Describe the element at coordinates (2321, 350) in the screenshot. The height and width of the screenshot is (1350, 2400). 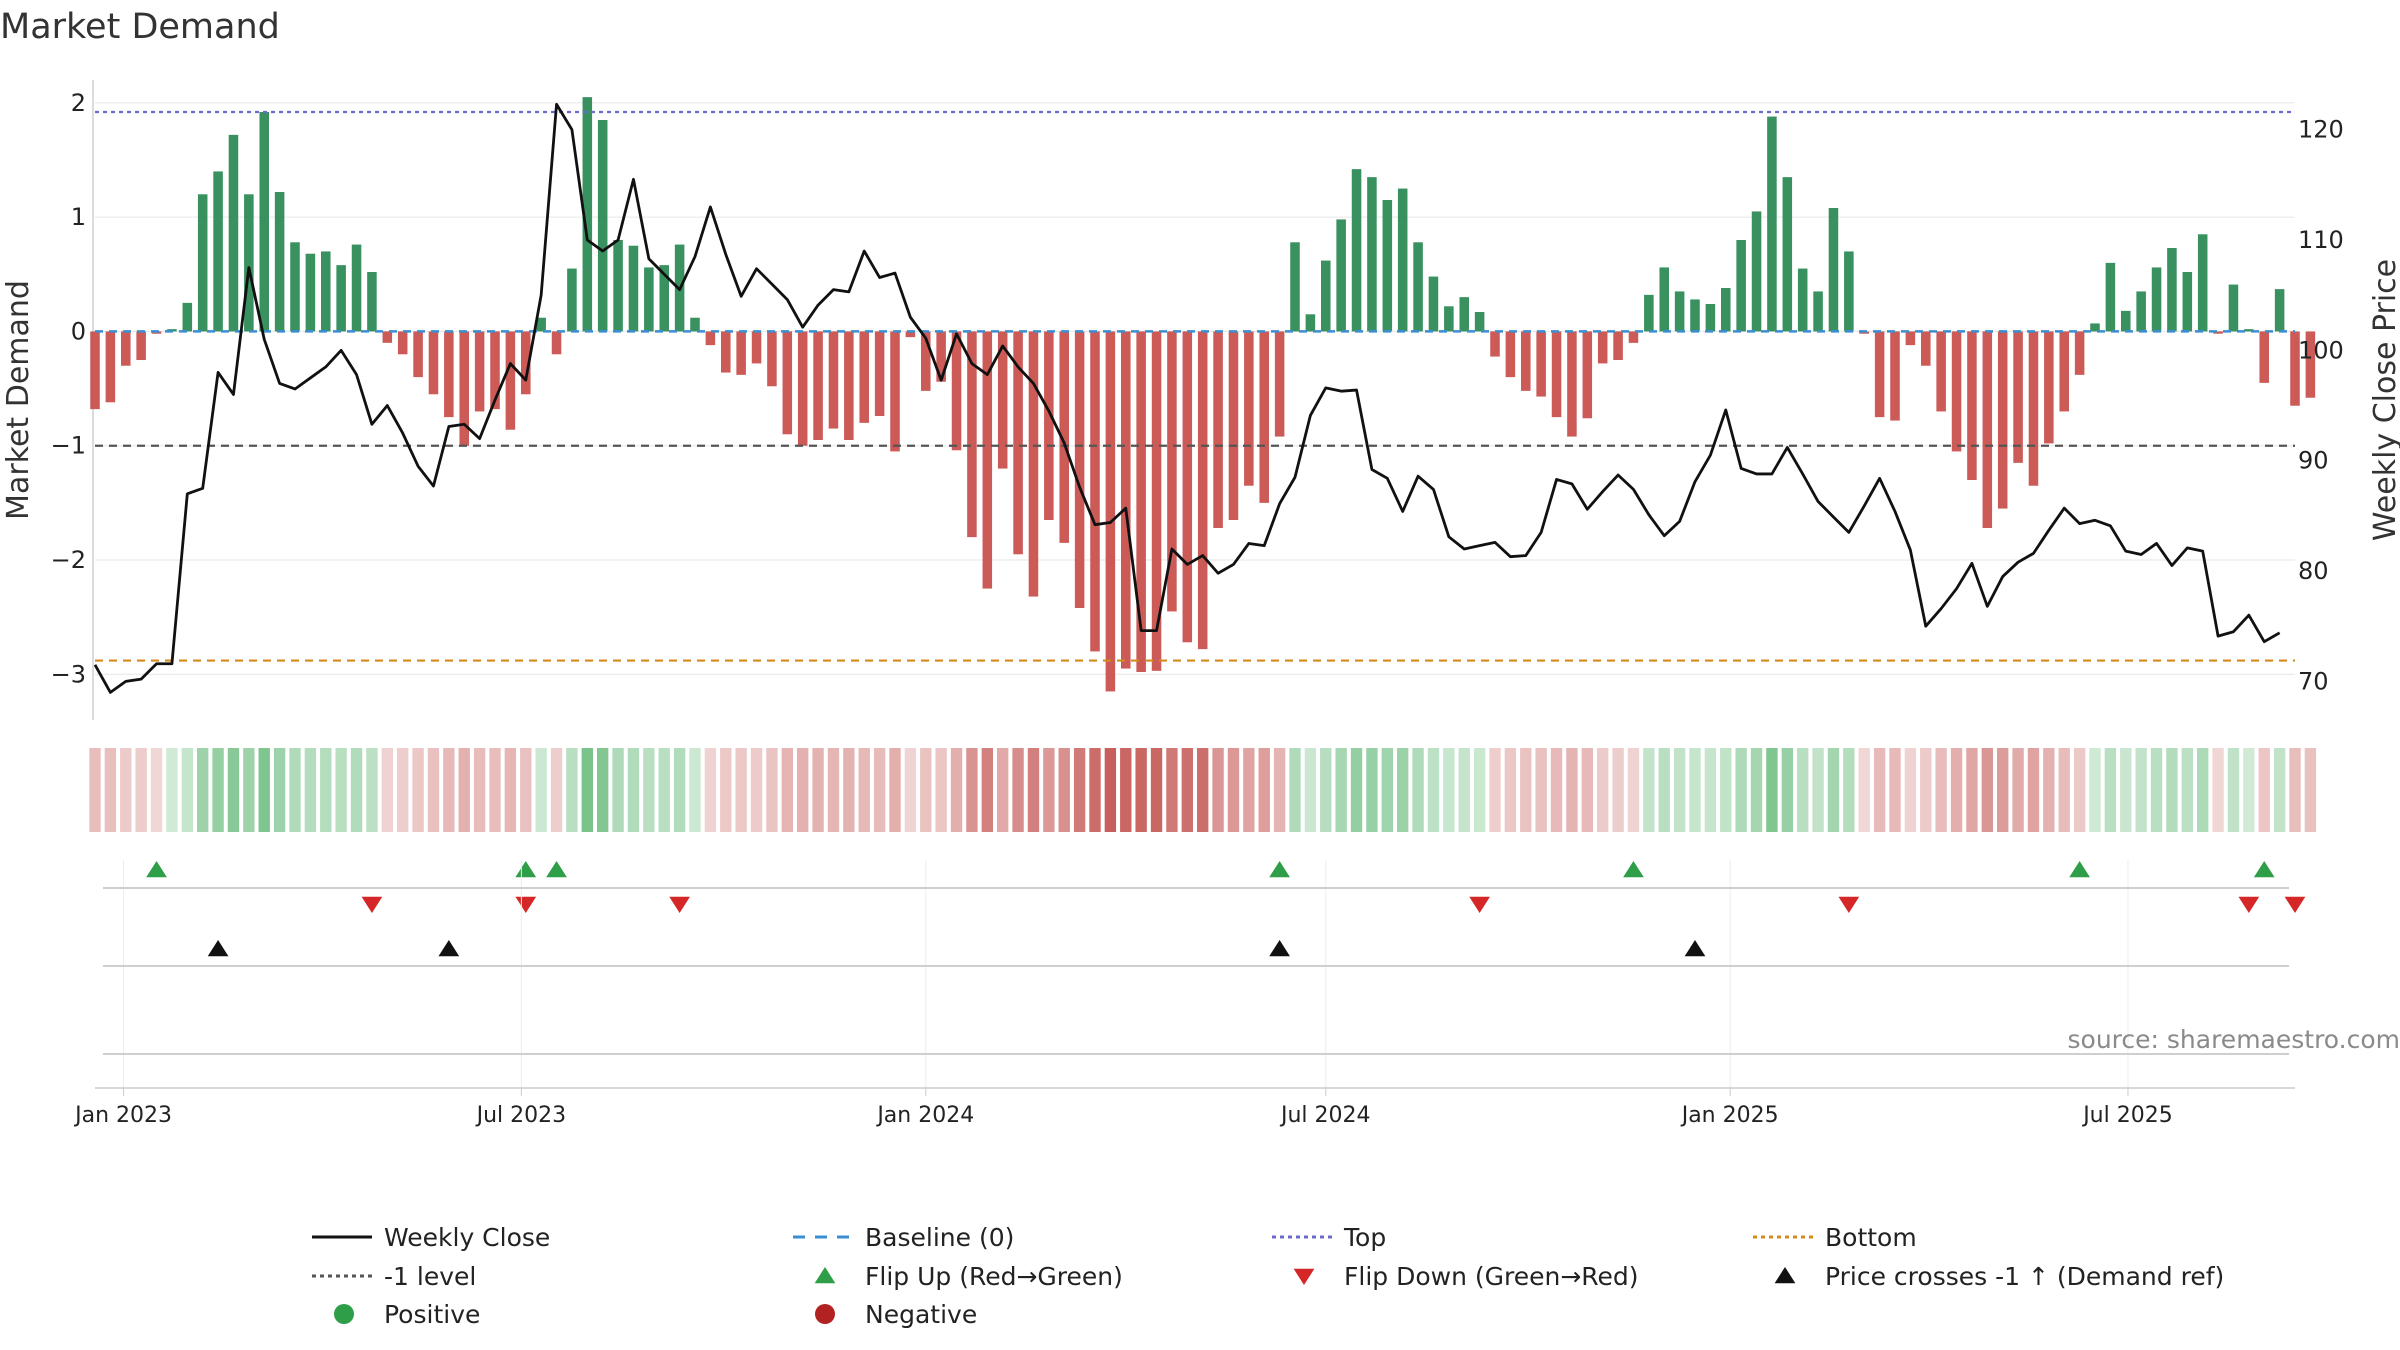
I see `right-tick-label: 100` at that location.